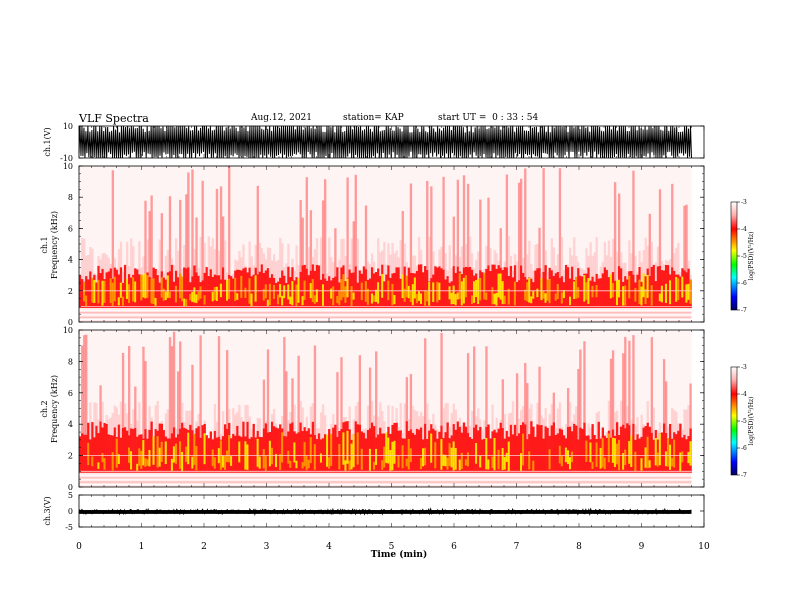 Image resolution: width=792 pixels, height=612 pixels. Describe the element at coordinates (281, 118) in the screenshot. I see `date-label: Aug.12, 2021` at that location.